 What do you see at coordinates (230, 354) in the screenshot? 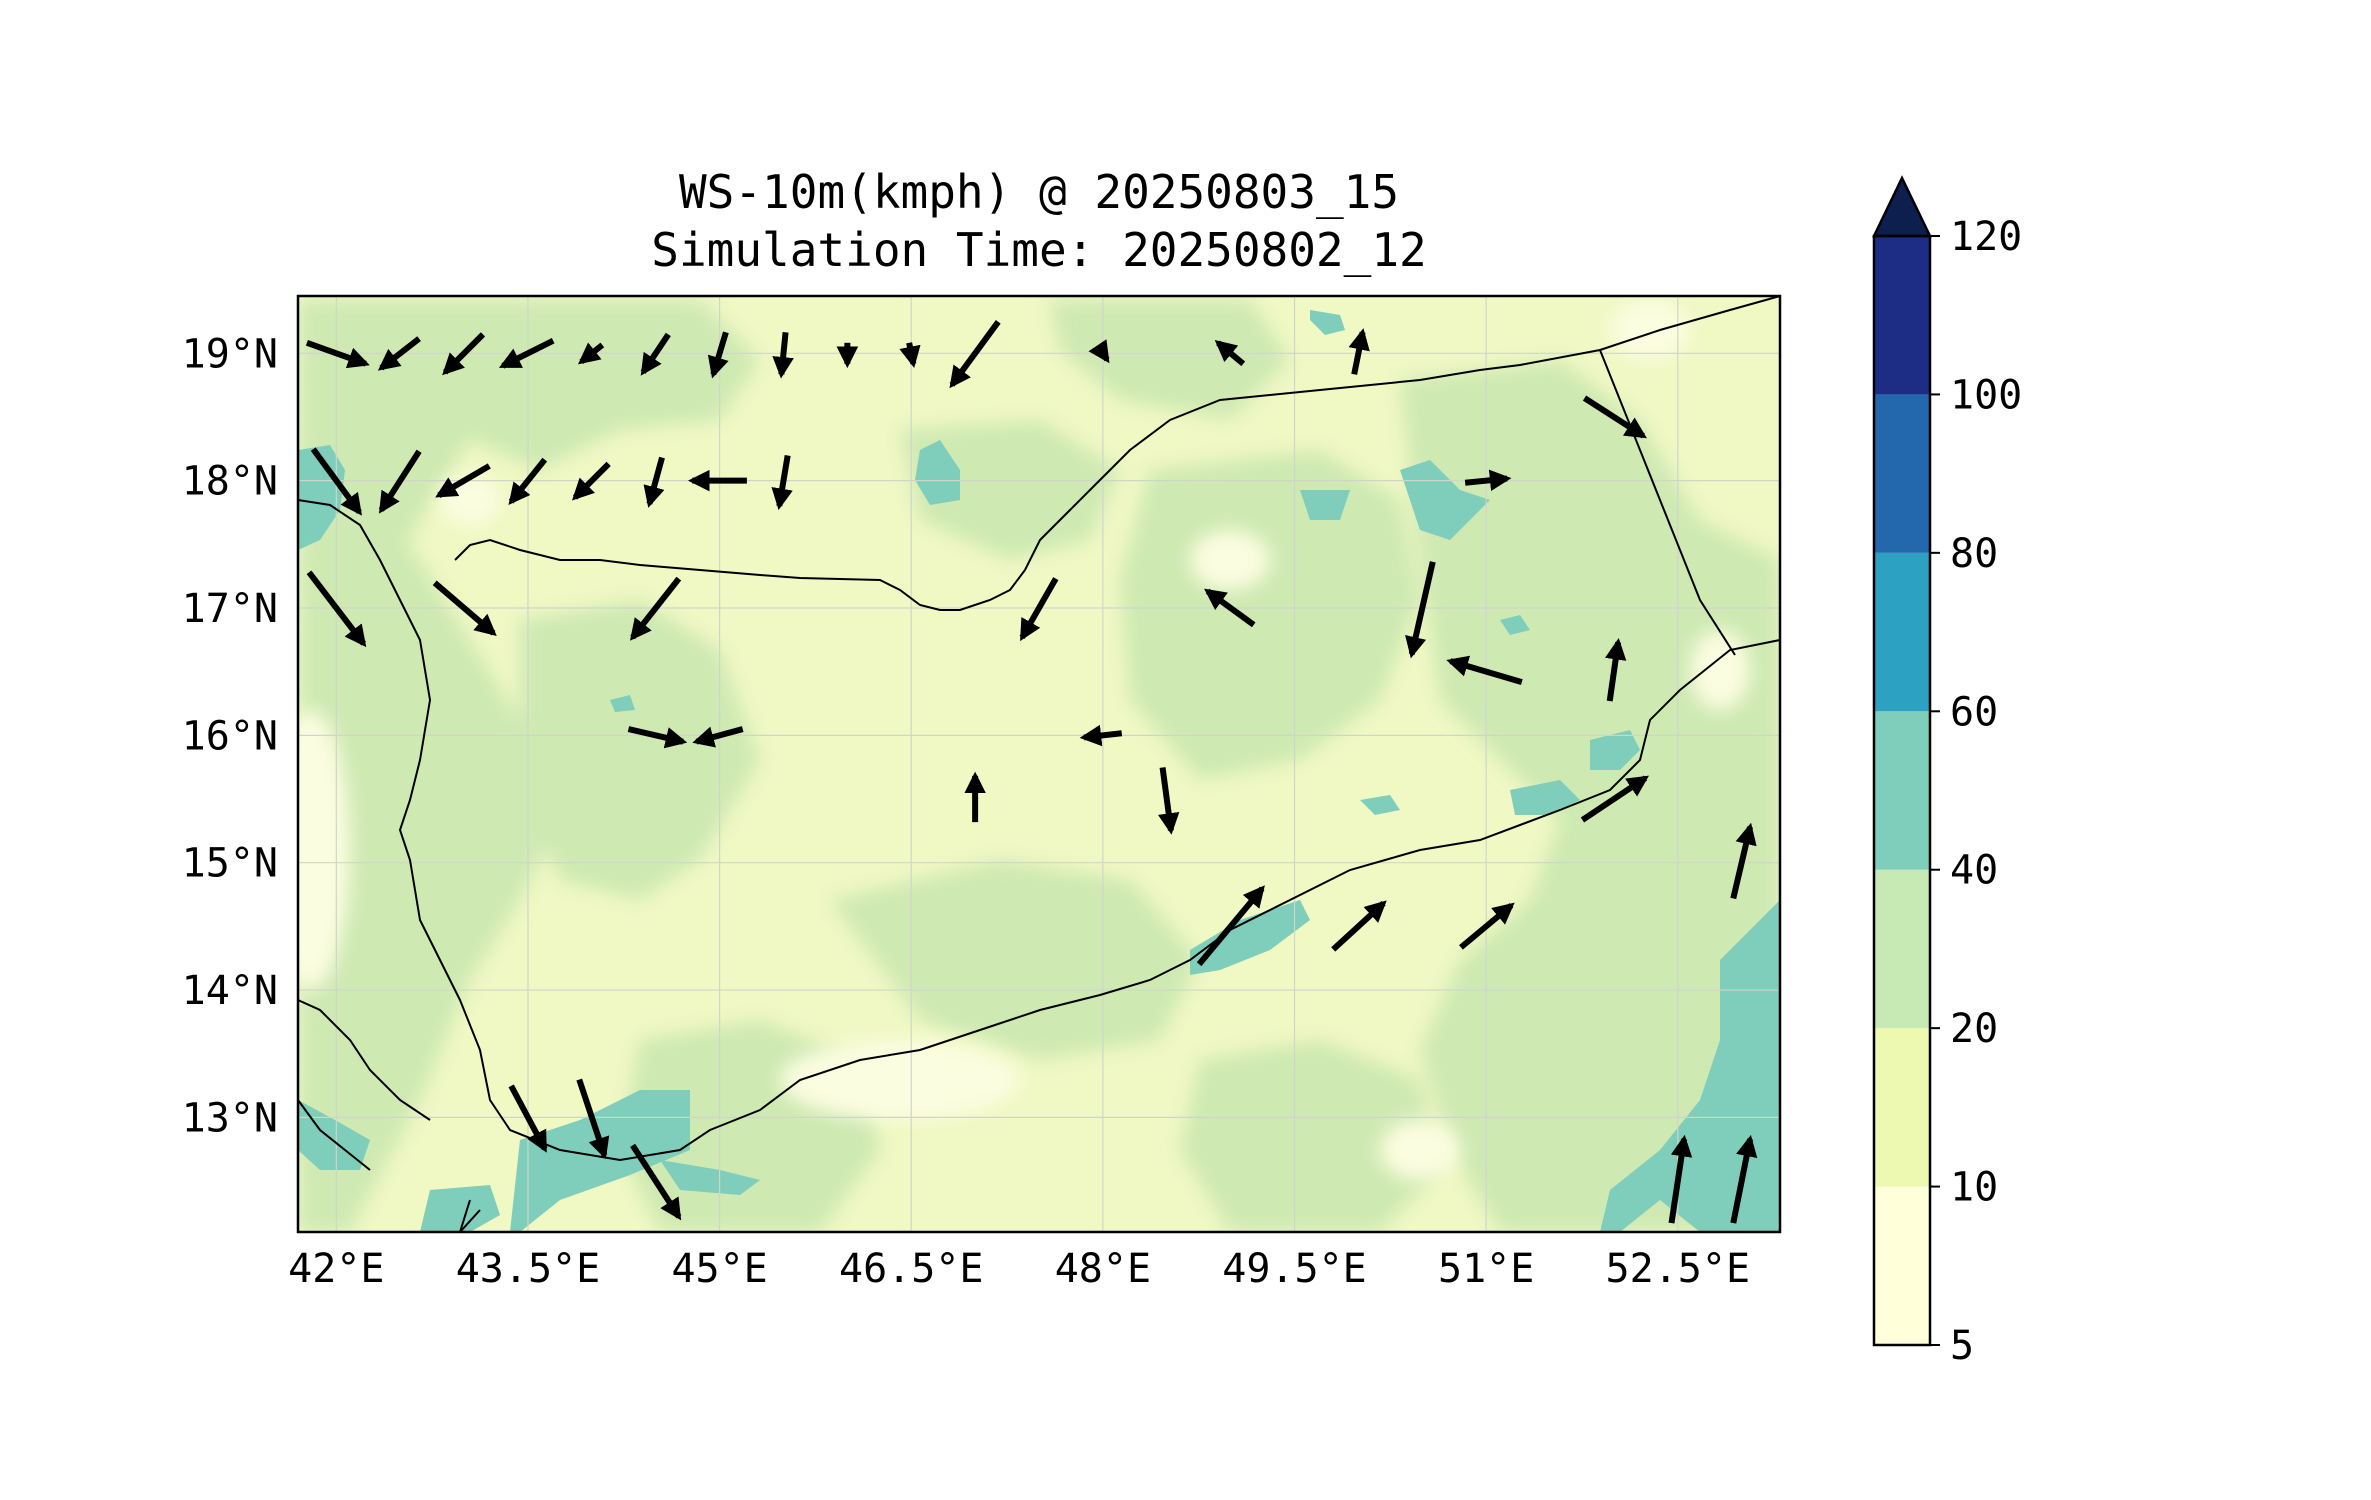
I see `lat-tick-label: 19°N` at bounding box center [230, 354].